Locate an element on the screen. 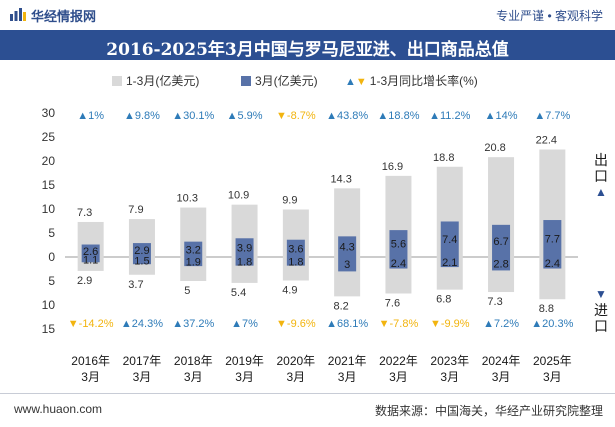 The width and height of the screenshot is (615, 427). title-bar: 2016-2025年3月中国与罗马尼亚进、出口商品总值 is located at coordinates (307, 45).